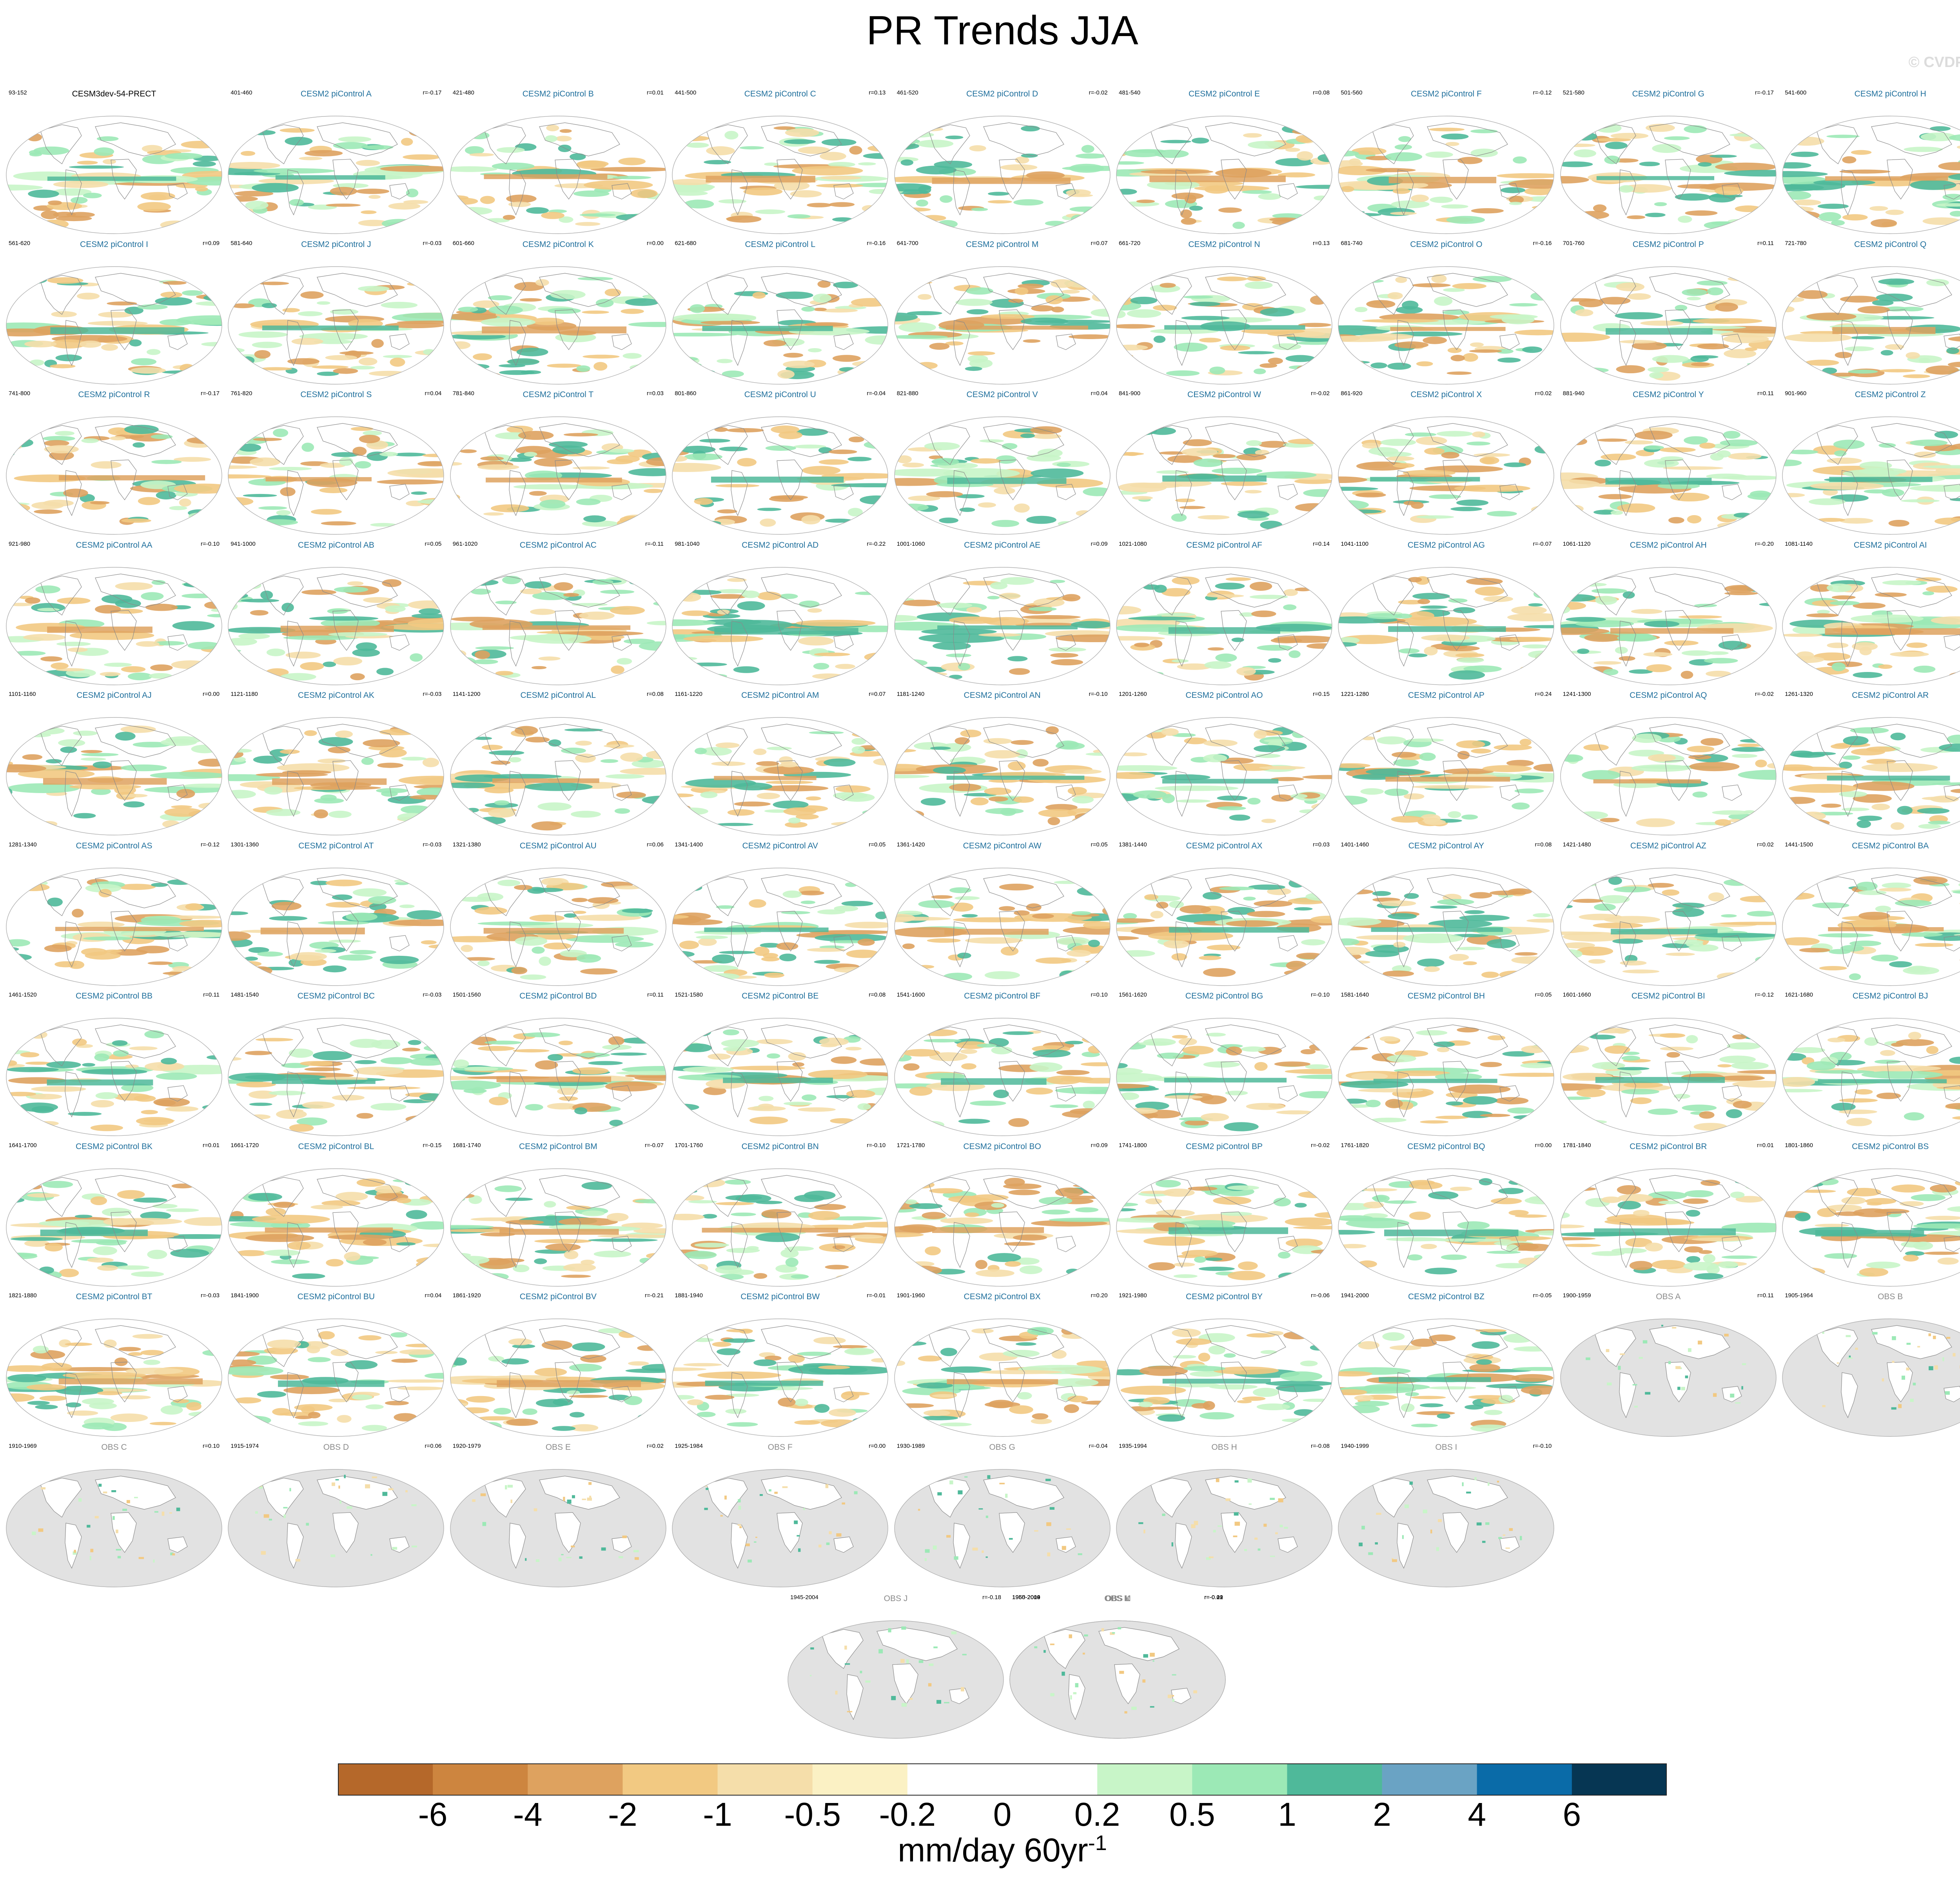  I want to click on map-panel-cesm2-picontrol-j: CESM2 piControl J 581-640 r=-0.03, so click(336, 315).